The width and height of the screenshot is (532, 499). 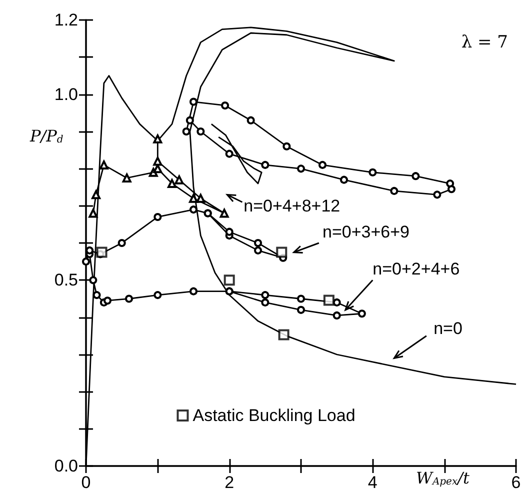 What do you see at coordinates (448, 328) in the screenshot?
I see `text: n=0` at bounding box center [448, 328].